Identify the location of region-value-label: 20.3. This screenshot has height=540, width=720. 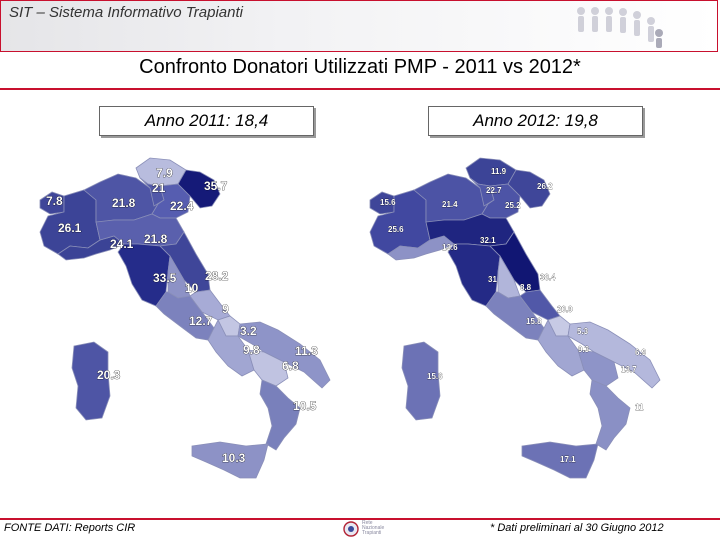
(109, 375).